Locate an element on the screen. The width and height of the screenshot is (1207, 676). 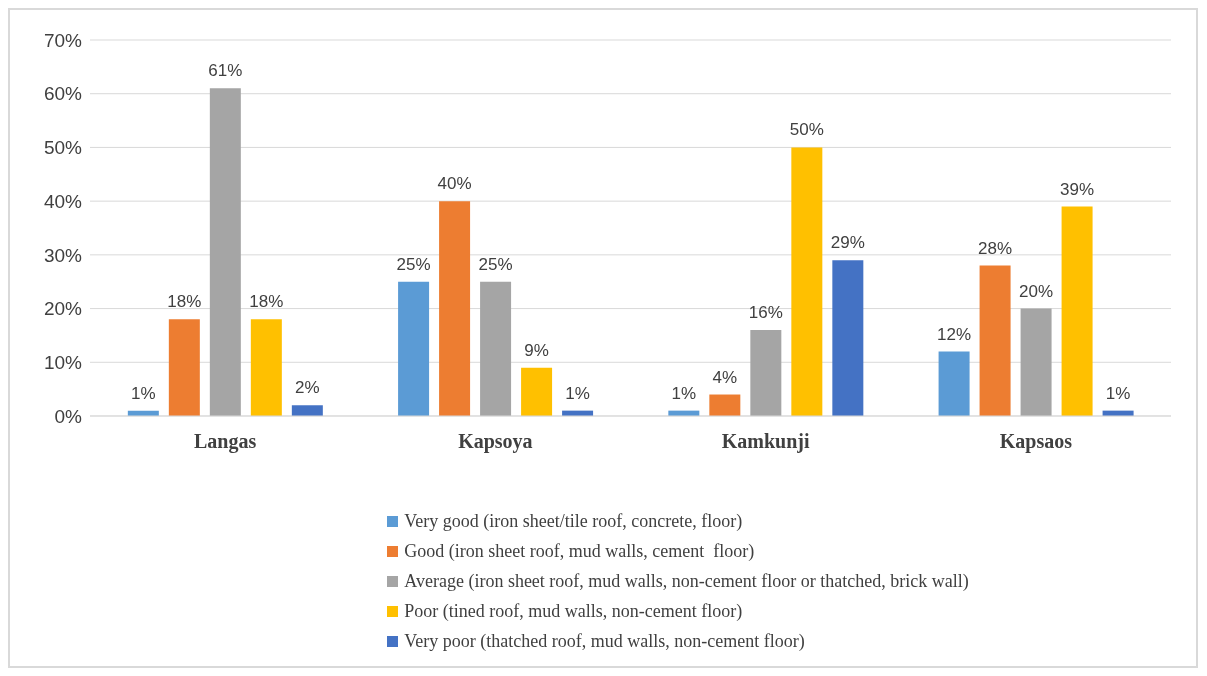
x-tick-label: Kamkunji is located at coordinates (765, 442).